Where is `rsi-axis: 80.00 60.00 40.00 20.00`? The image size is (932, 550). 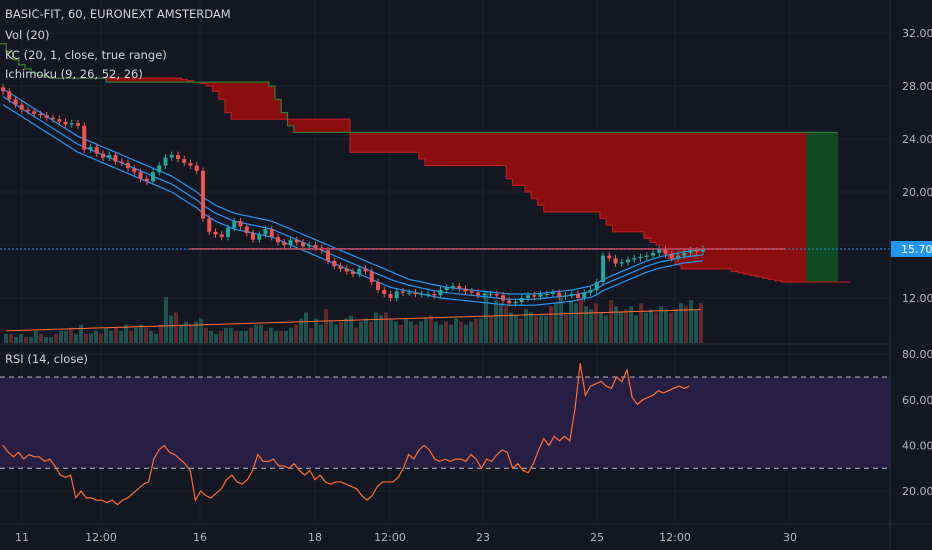
rsi-axis: 80.00 60.00 40.00 20.00 is located at coordinates (917, 423).